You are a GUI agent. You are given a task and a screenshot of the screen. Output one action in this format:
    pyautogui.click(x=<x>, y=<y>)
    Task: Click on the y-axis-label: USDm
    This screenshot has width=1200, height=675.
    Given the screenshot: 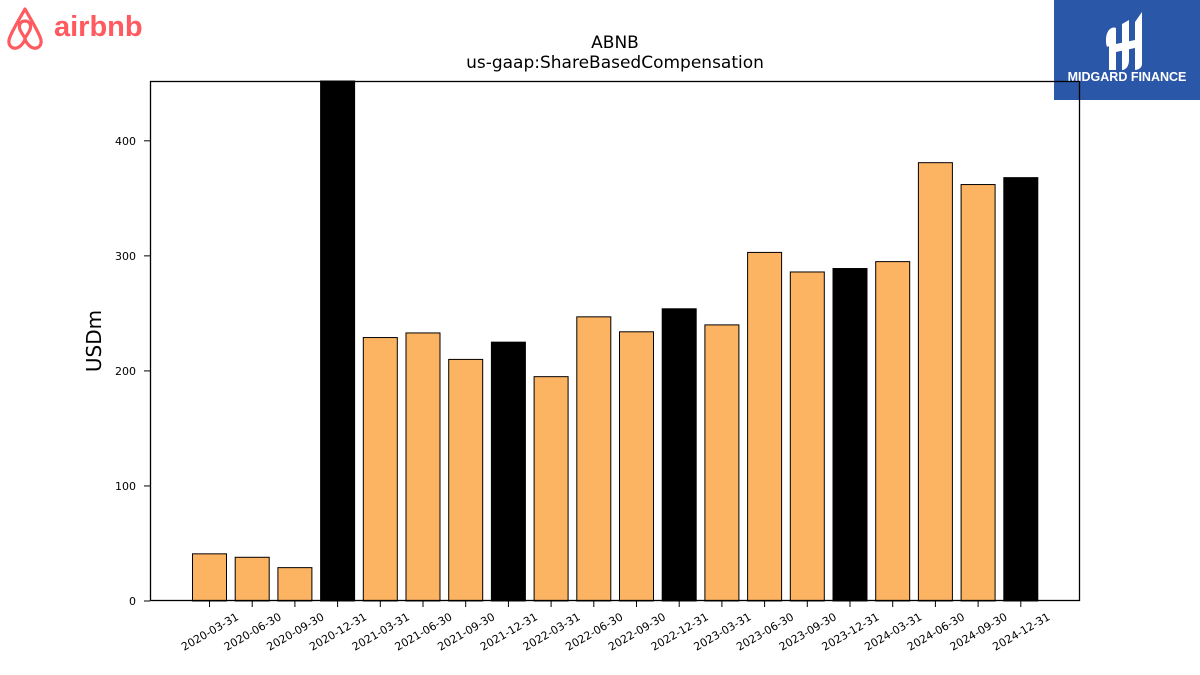 What is the action you would take?
    pyautogui.click(x=94, y=341)
    